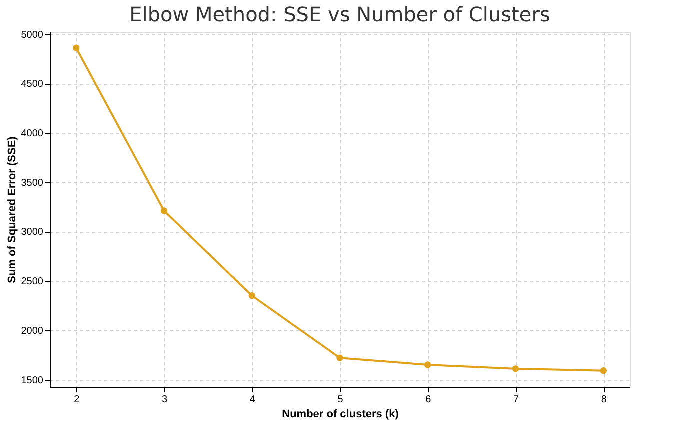 The width and height of the screenshot is (681, 439). Describe the element at coordinates (32, 134) in the screenshot. I see `y-tick-label: 4000` at that location.